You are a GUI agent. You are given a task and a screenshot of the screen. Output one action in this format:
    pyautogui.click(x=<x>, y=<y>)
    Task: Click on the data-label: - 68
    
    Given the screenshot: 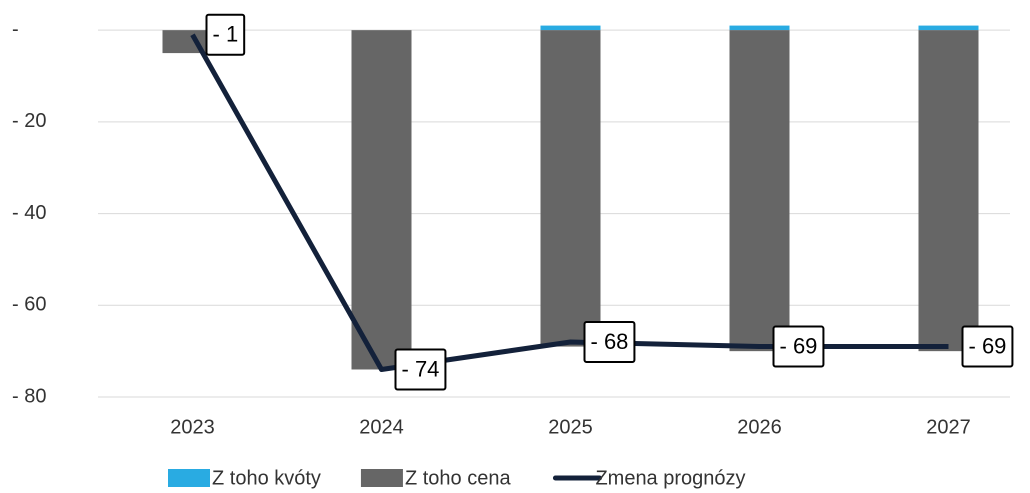 What is the action you would take?
    pyautogui.click(x=610, y=341)
    